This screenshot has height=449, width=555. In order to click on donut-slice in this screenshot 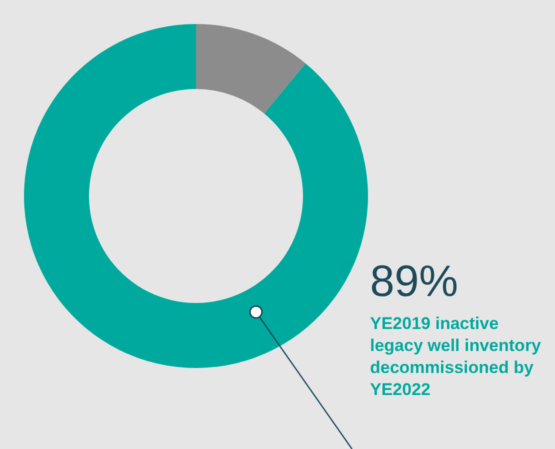, I will do `click(251, 69)`.